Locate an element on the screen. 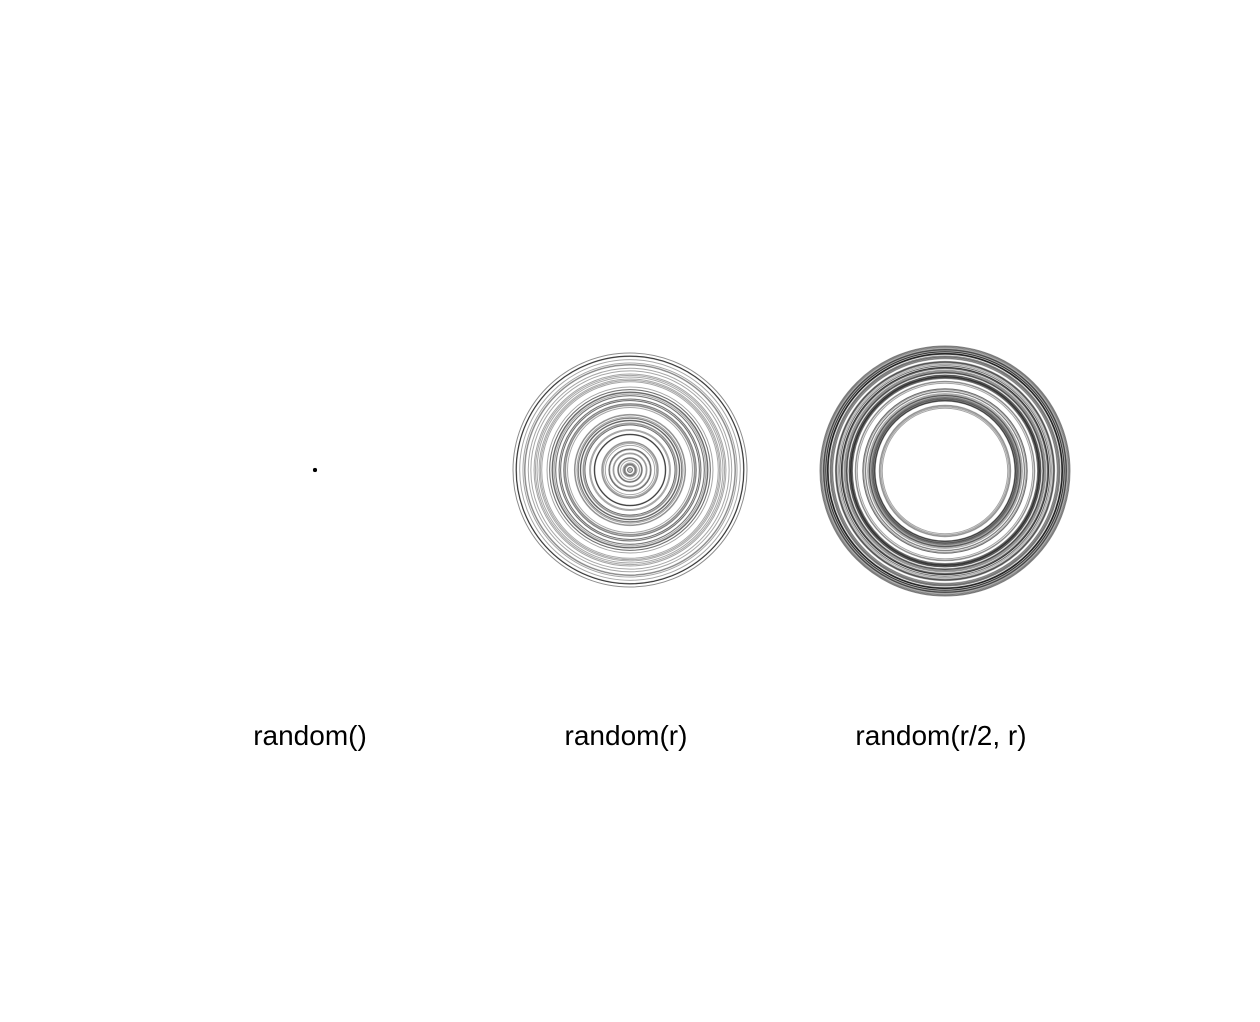 Image resolution: width=1260 pixels, height=1022 pixels. random-unit-circles-panel is located at coordinates (315, 470).